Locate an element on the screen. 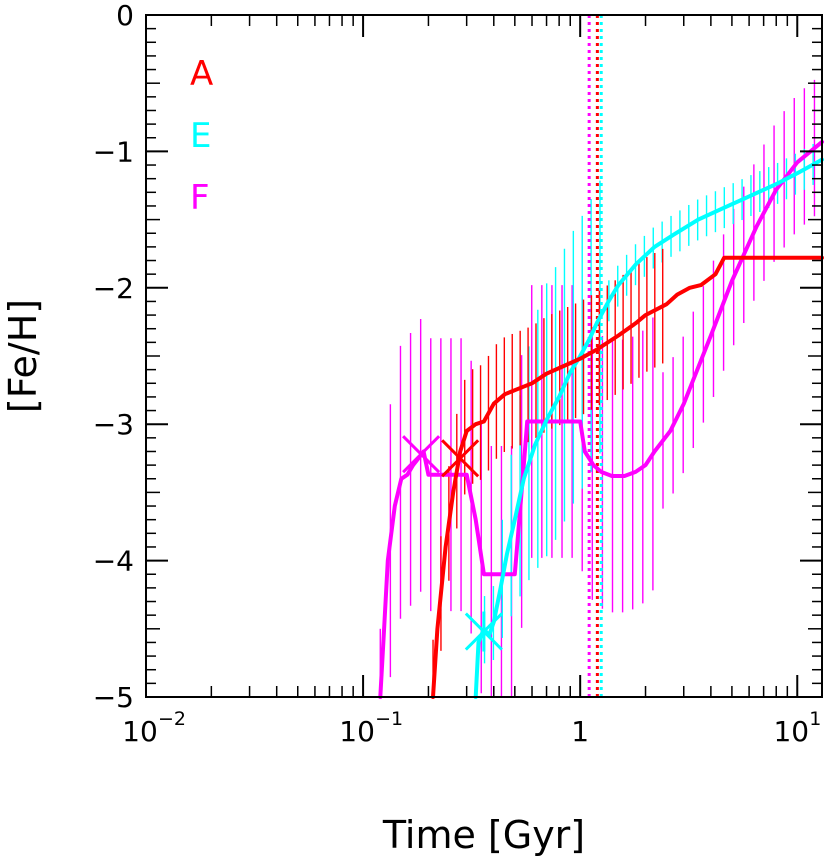 This screenshot has width=830, height=865. y-tick-label: −1 is located at coordinates (113, 151).